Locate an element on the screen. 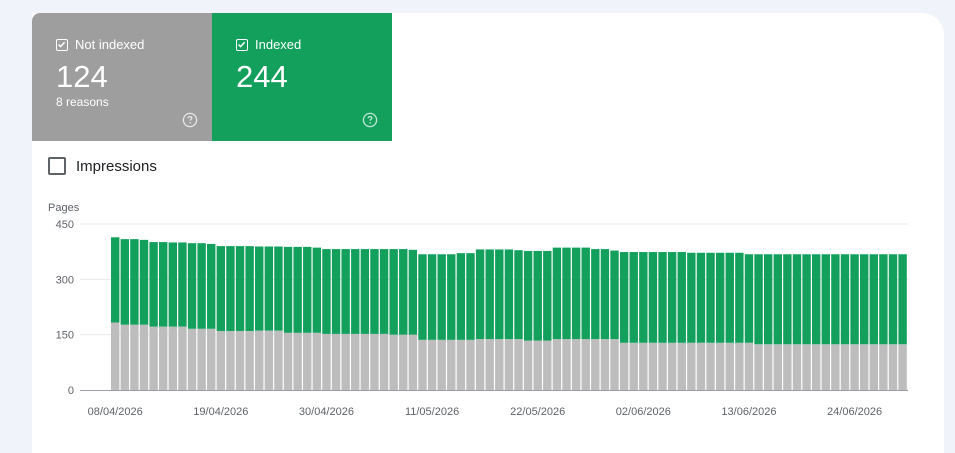  not-indexed-checkbox is located at coordinates (62, 45).